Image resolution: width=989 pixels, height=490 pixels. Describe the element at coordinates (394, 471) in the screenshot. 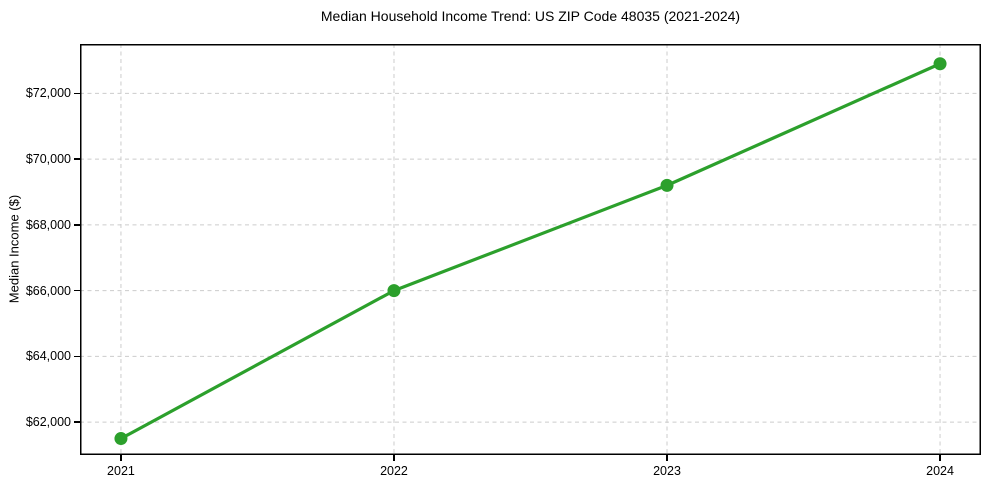

I see `x-tick-label: 2022` at that location.